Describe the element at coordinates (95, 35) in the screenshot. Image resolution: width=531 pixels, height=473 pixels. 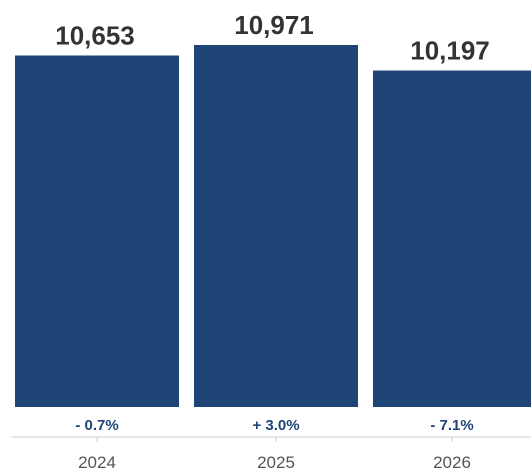
I see `value-label-2024: 10,653` at that location.